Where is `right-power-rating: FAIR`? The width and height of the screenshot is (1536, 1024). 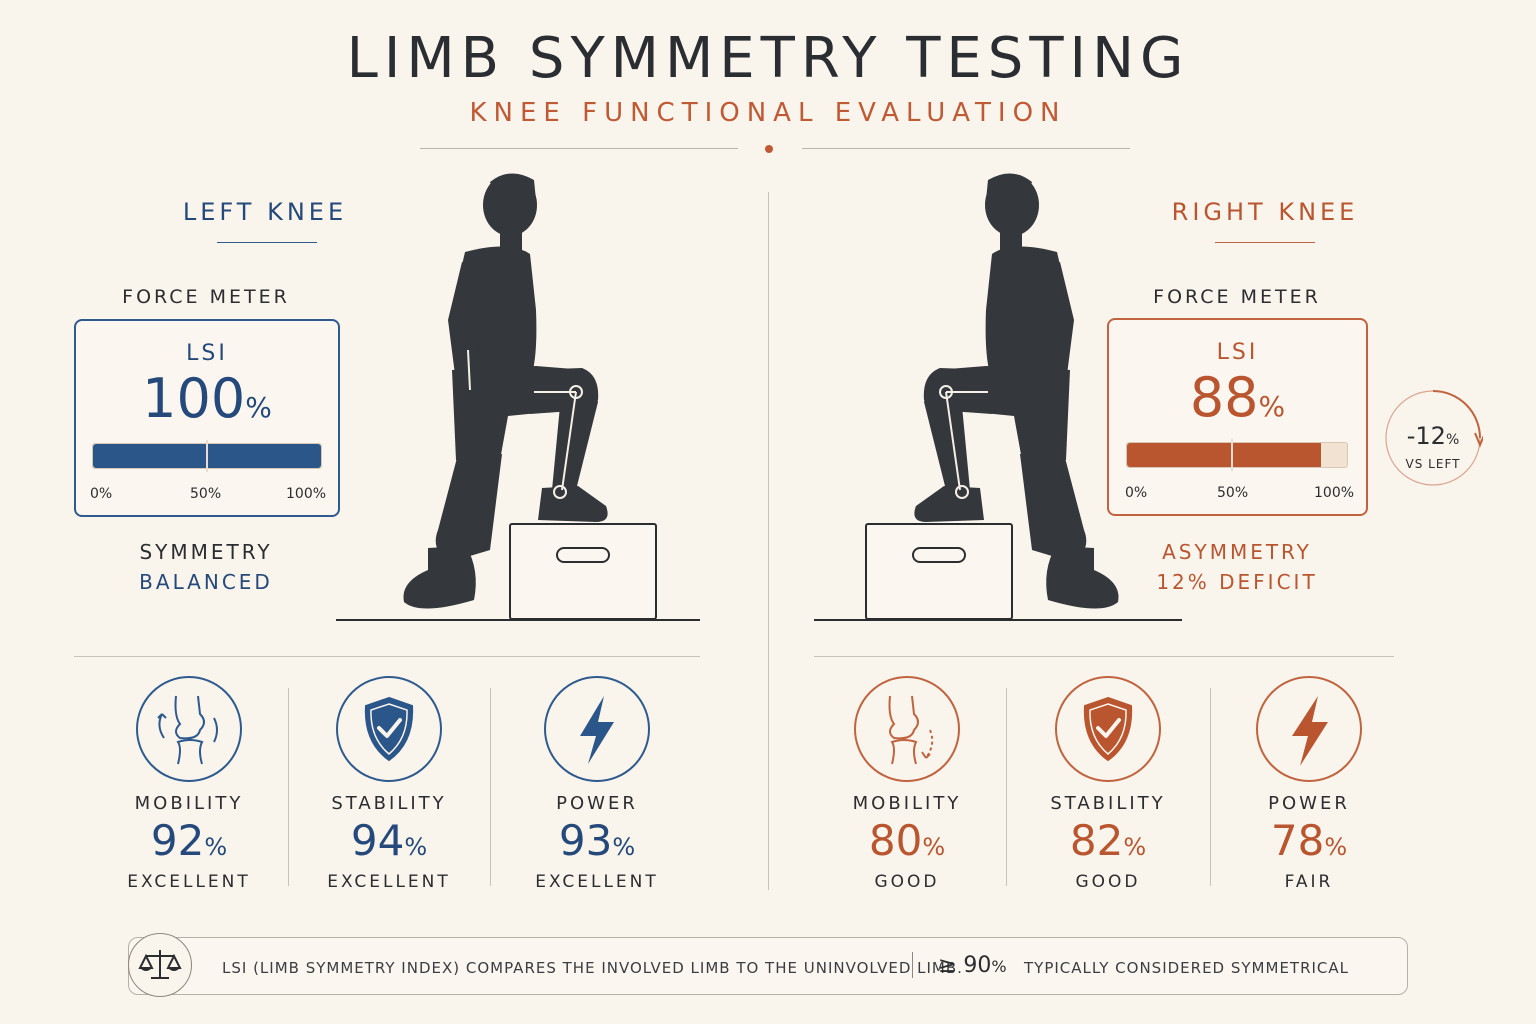
right-power-rating: FAIR is located at coordinates (1309, 882).